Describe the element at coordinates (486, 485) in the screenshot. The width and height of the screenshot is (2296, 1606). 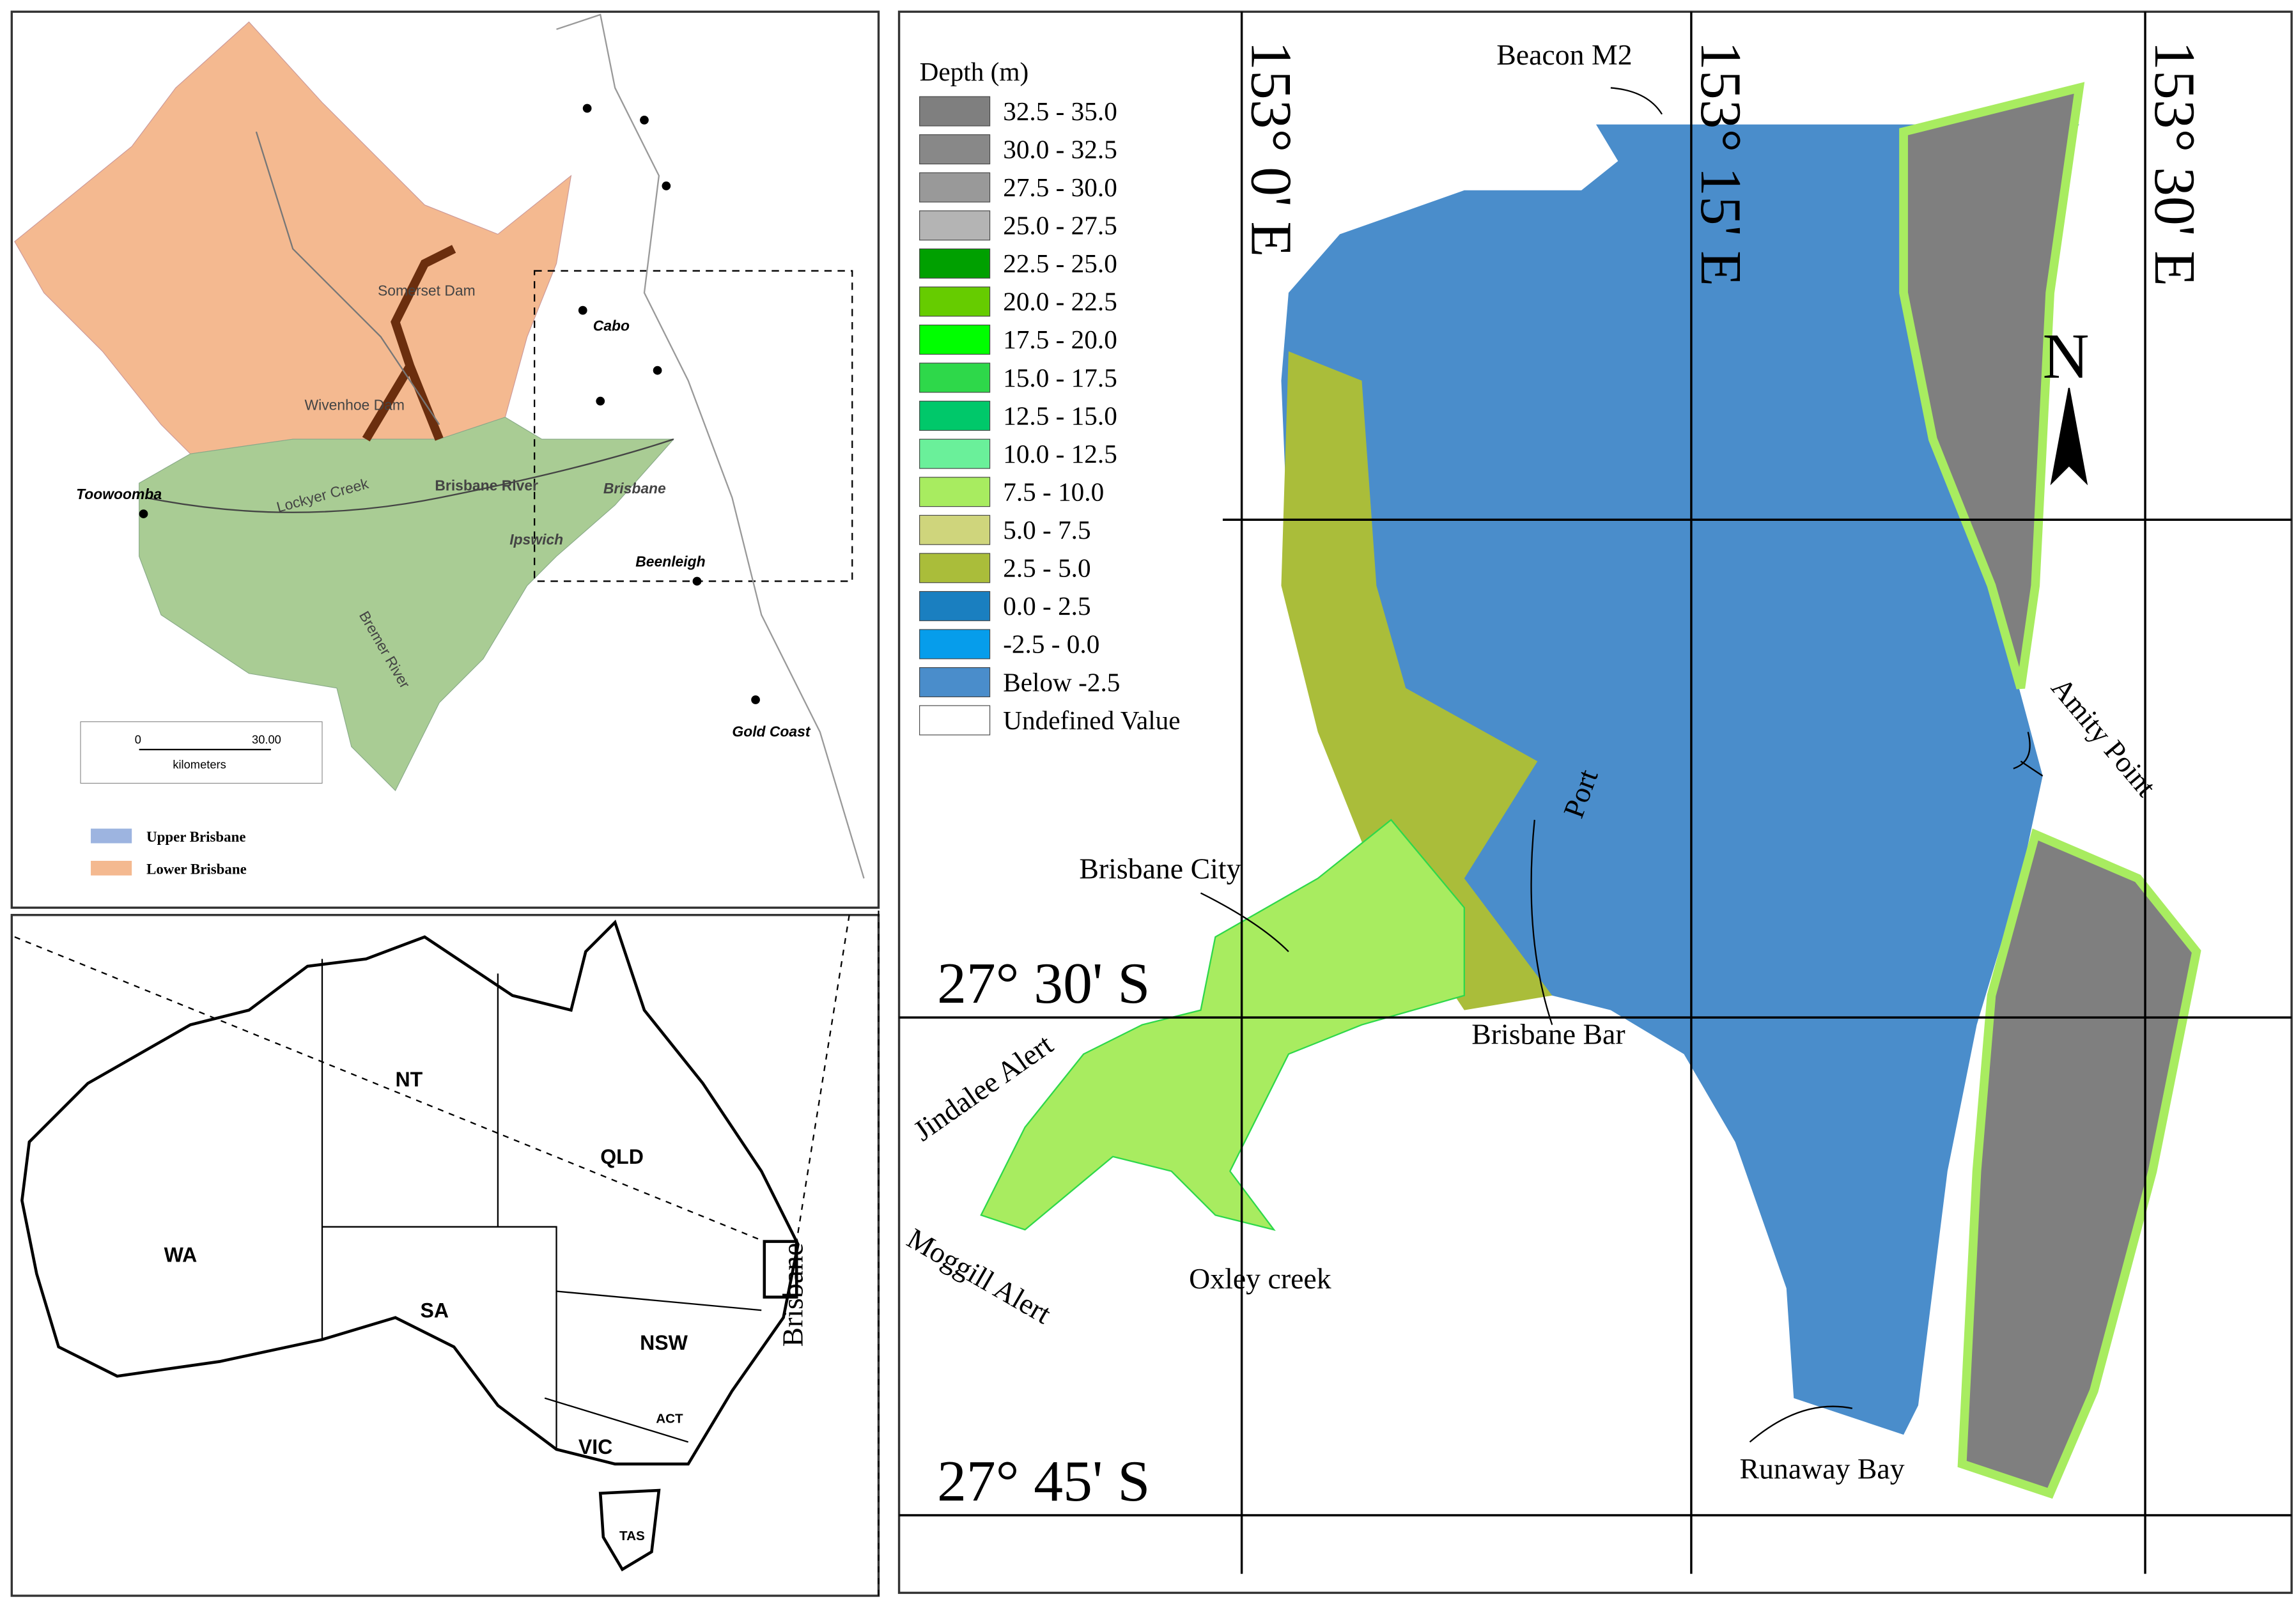
I see `place-label: Brisbane River` at that location.